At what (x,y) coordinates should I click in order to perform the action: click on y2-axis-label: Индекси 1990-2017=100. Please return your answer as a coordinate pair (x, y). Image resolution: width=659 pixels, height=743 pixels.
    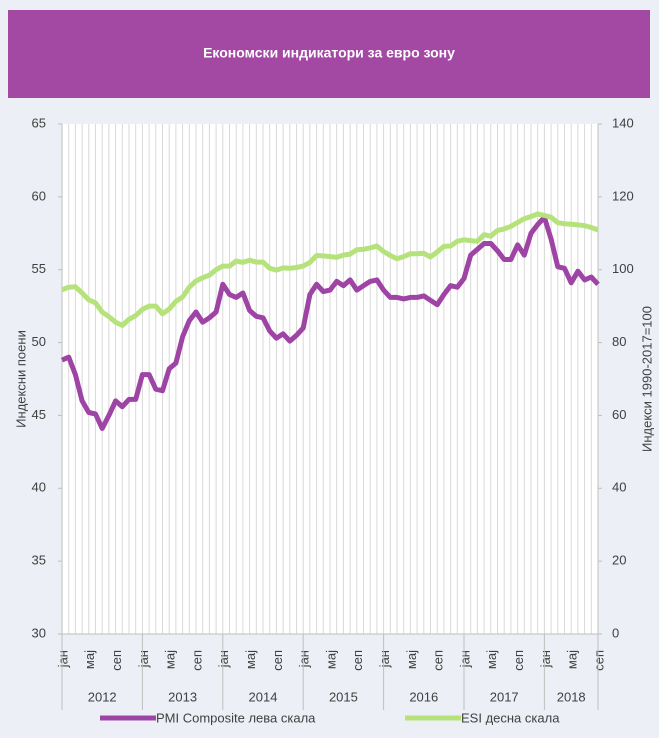
    Looking at the image, I should click on (646, 379).